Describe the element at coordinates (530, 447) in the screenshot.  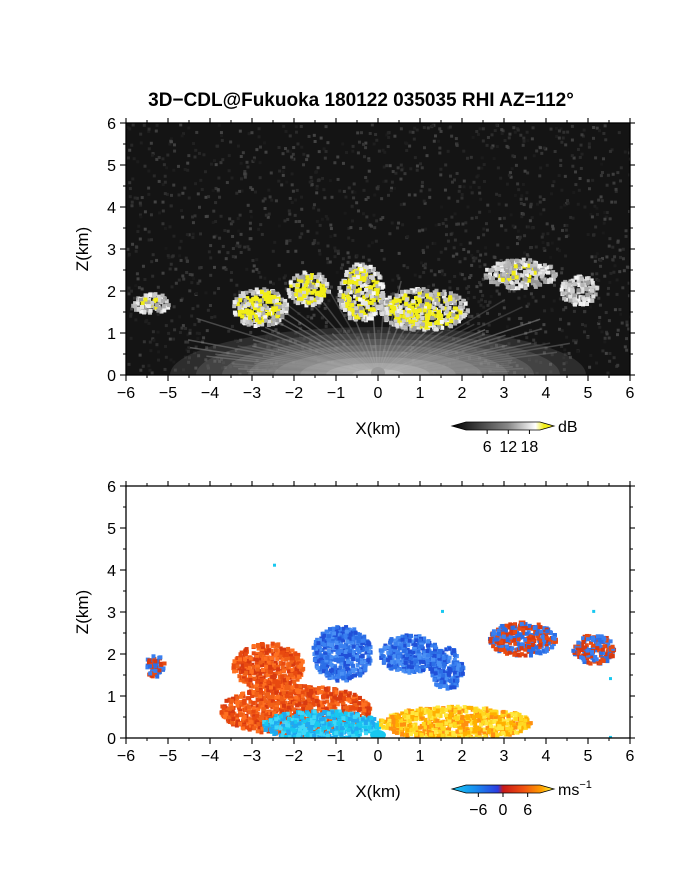
I see `reflectivity-colorbar-tick-label: 18` at that location.